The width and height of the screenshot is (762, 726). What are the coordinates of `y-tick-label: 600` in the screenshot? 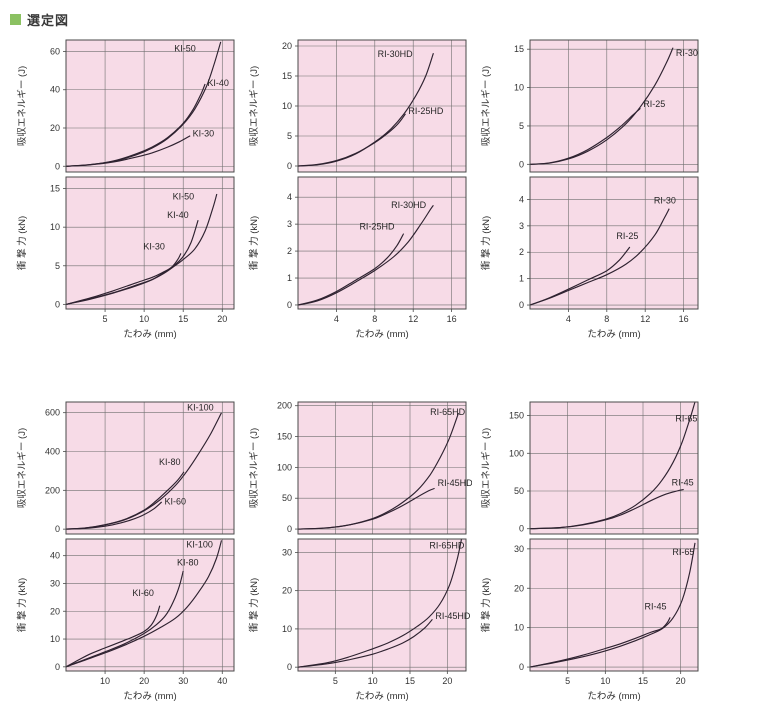 It's located at (52, 413).